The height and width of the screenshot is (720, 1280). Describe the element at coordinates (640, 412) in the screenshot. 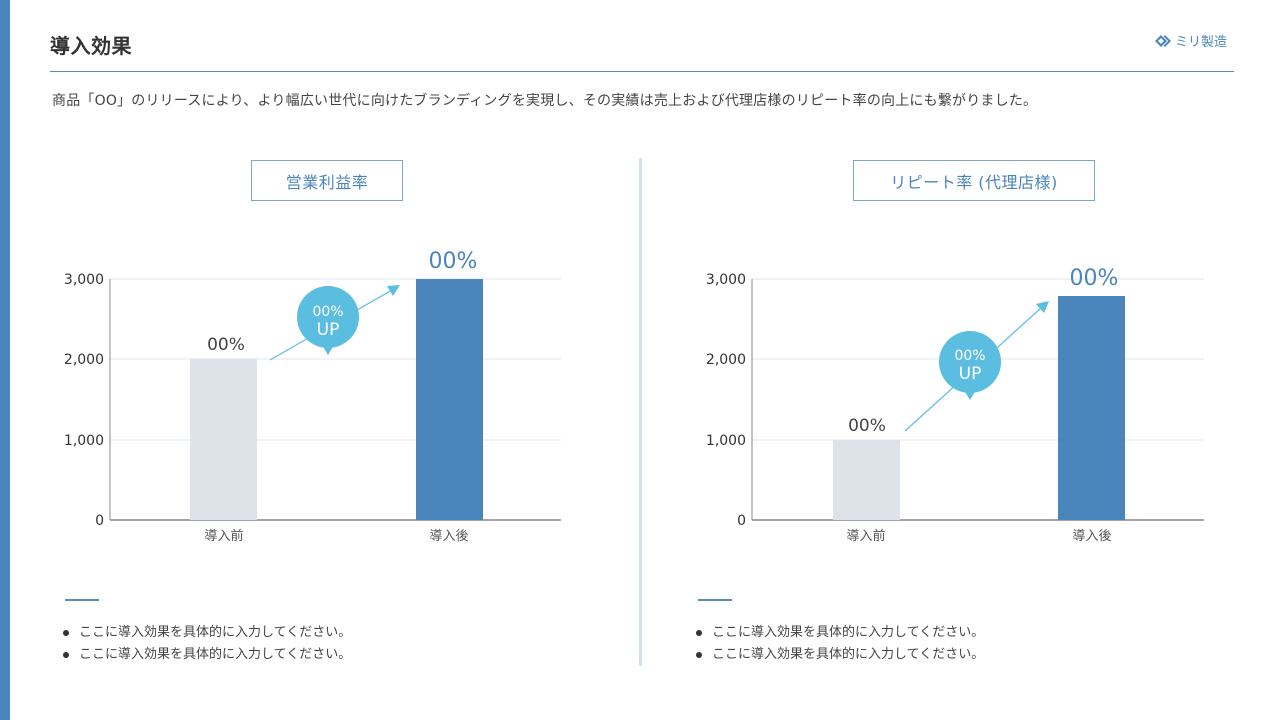

I see `panel-divider` at that location.